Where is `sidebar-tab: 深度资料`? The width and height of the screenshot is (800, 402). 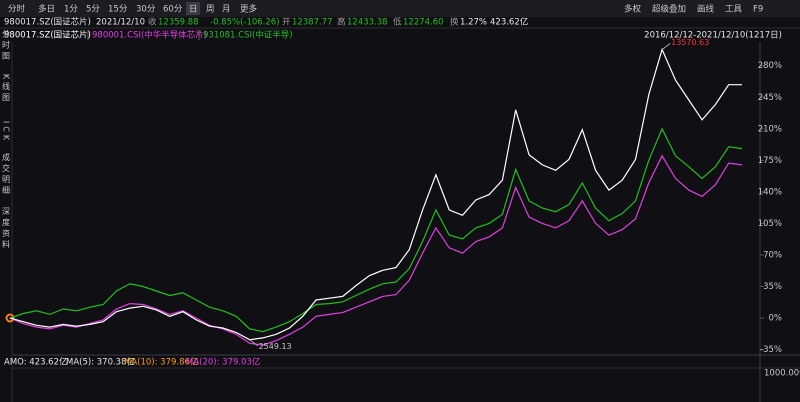
sidebar-tab: 深度资料 is located at coordinates (6, 229).